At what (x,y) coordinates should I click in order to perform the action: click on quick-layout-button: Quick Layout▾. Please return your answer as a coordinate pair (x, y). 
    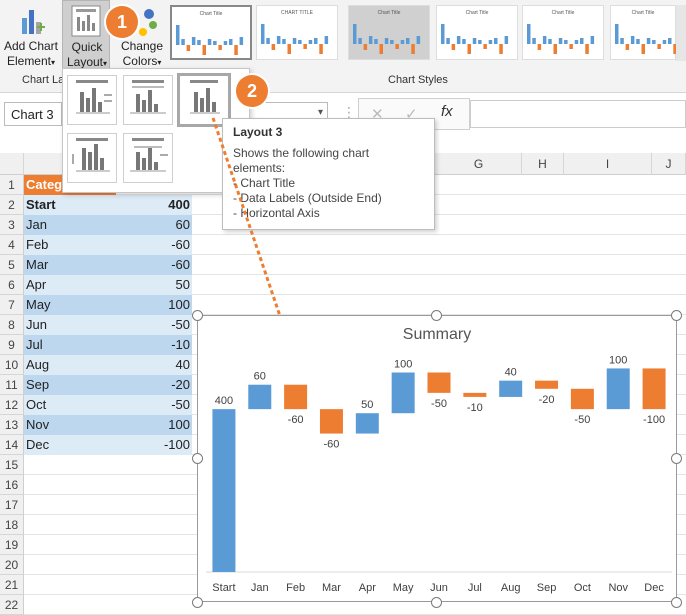
    Looking at the image, I should click on (86, 36).